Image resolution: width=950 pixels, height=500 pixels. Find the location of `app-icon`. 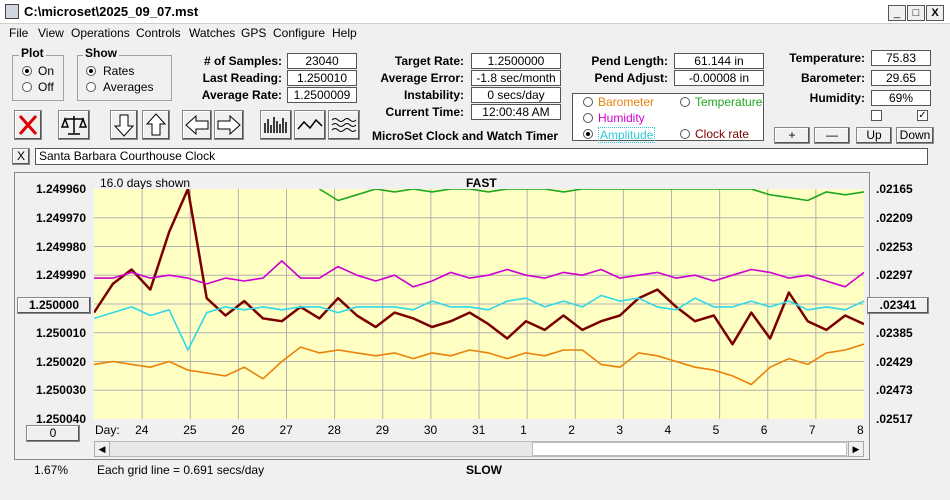

app-icon is located at coordinates (12, 11).